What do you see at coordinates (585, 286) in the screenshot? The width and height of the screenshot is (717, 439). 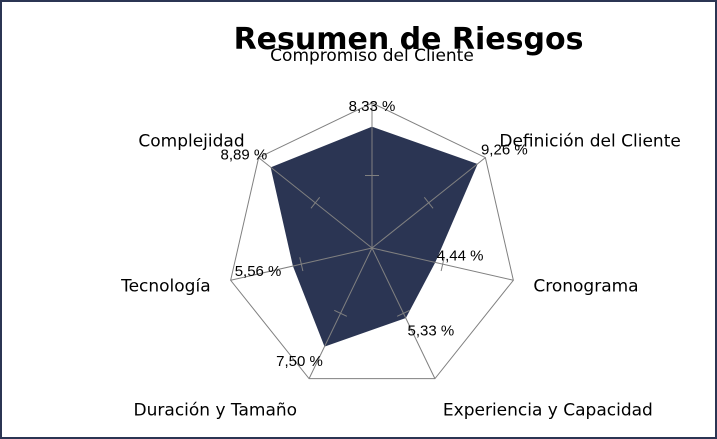 I see `category-label: Cronograma` at bounding box center [585, 286].